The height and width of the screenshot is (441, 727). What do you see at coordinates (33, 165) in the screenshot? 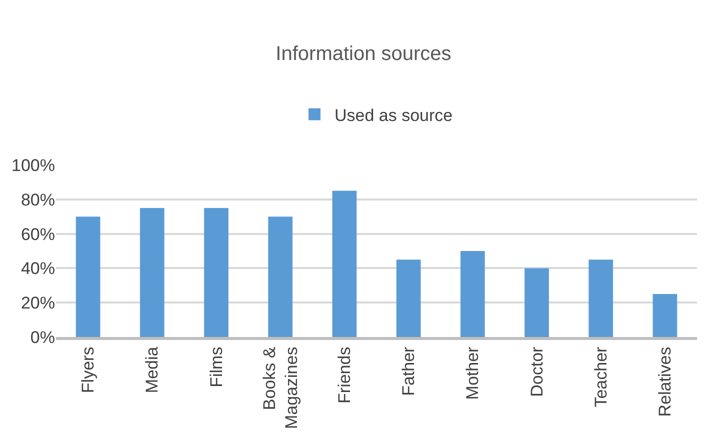
I see `y-tick-label: 100%` at bounding box center [33, 165].